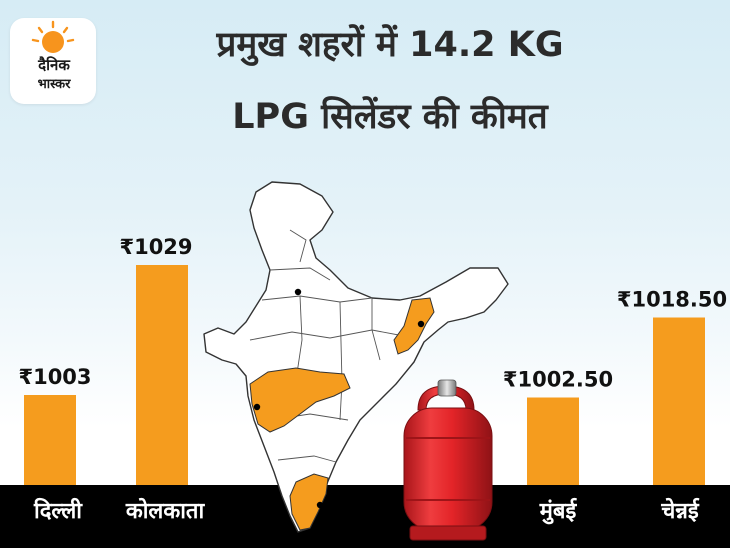 The image size is (730, 548). Describe the element at coordinates (680, 510) in the screenshot. I see `category-label-3: चेन्नई` at that location.